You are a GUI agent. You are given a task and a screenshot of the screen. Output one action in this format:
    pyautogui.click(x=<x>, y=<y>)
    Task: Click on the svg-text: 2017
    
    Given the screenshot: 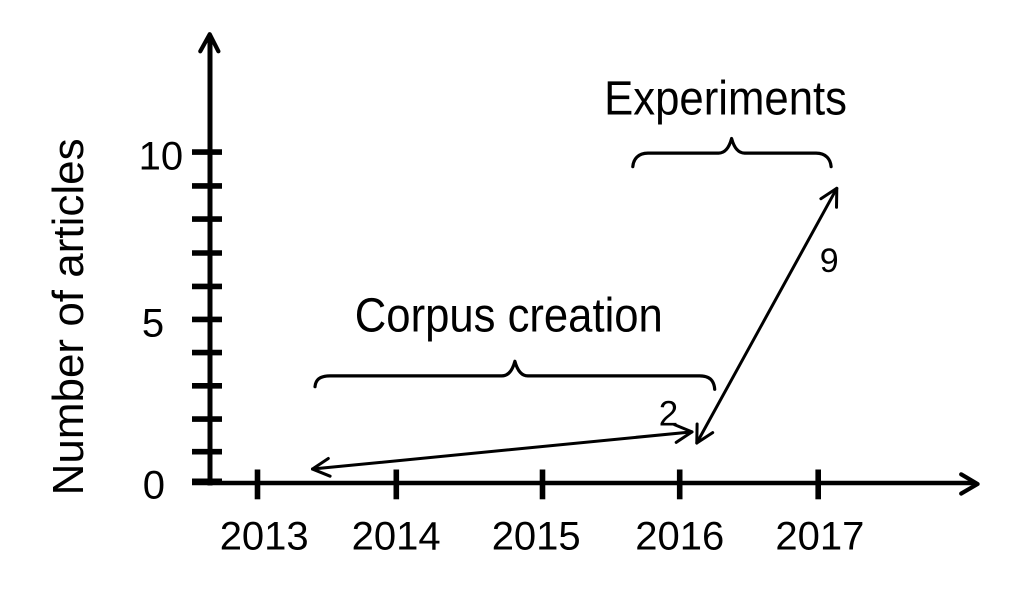 What is the action you would take?
    pyautogui.click(x=819, y=537)
    